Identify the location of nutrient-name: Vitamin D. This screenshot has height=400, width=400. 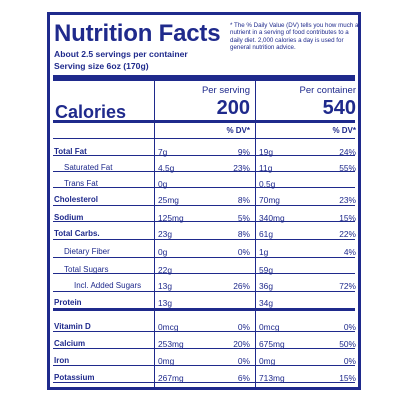
(72, 326).